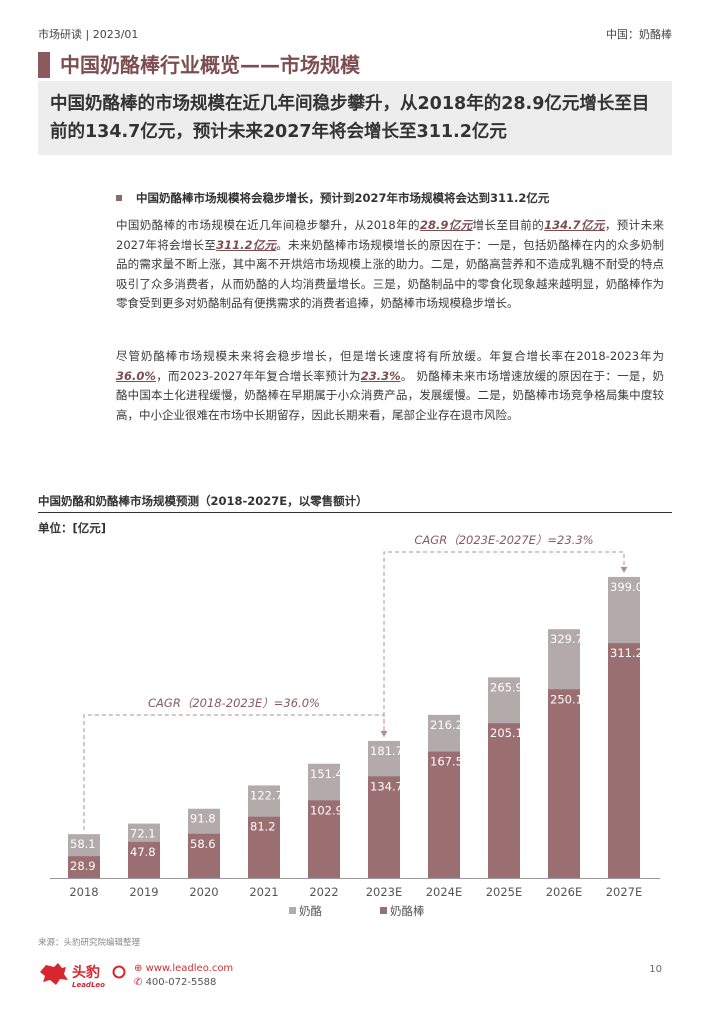 The width and height of the screenshot is (710, 1025). I want to click on leopard-icon, so click(54, 974).